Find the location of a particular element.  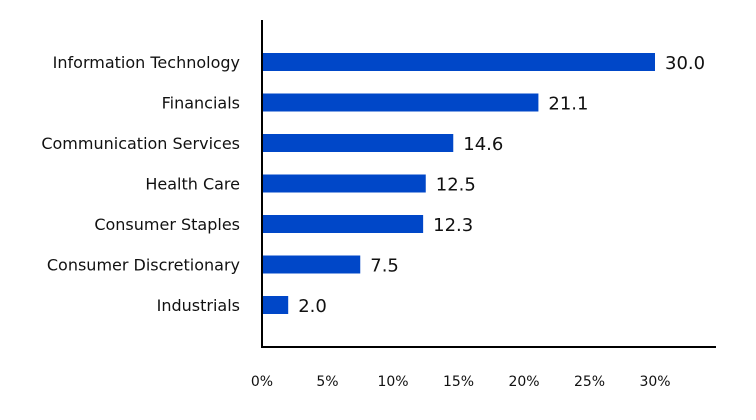

data-label: 2.0 is located at coordinates (312, 306).